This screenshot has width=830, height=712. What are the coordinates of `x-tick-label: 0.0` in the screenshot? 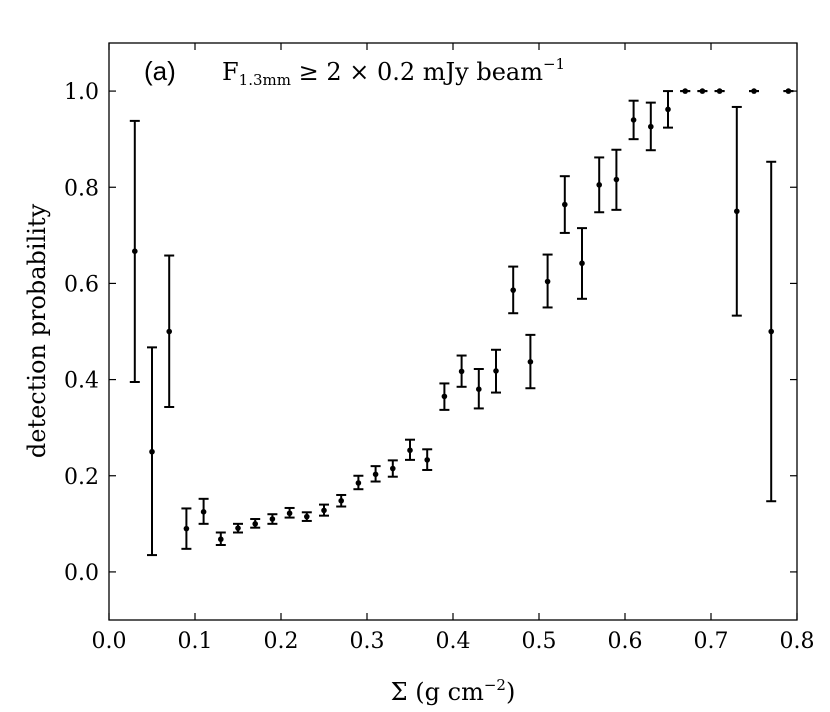 It's located at (109, 641).